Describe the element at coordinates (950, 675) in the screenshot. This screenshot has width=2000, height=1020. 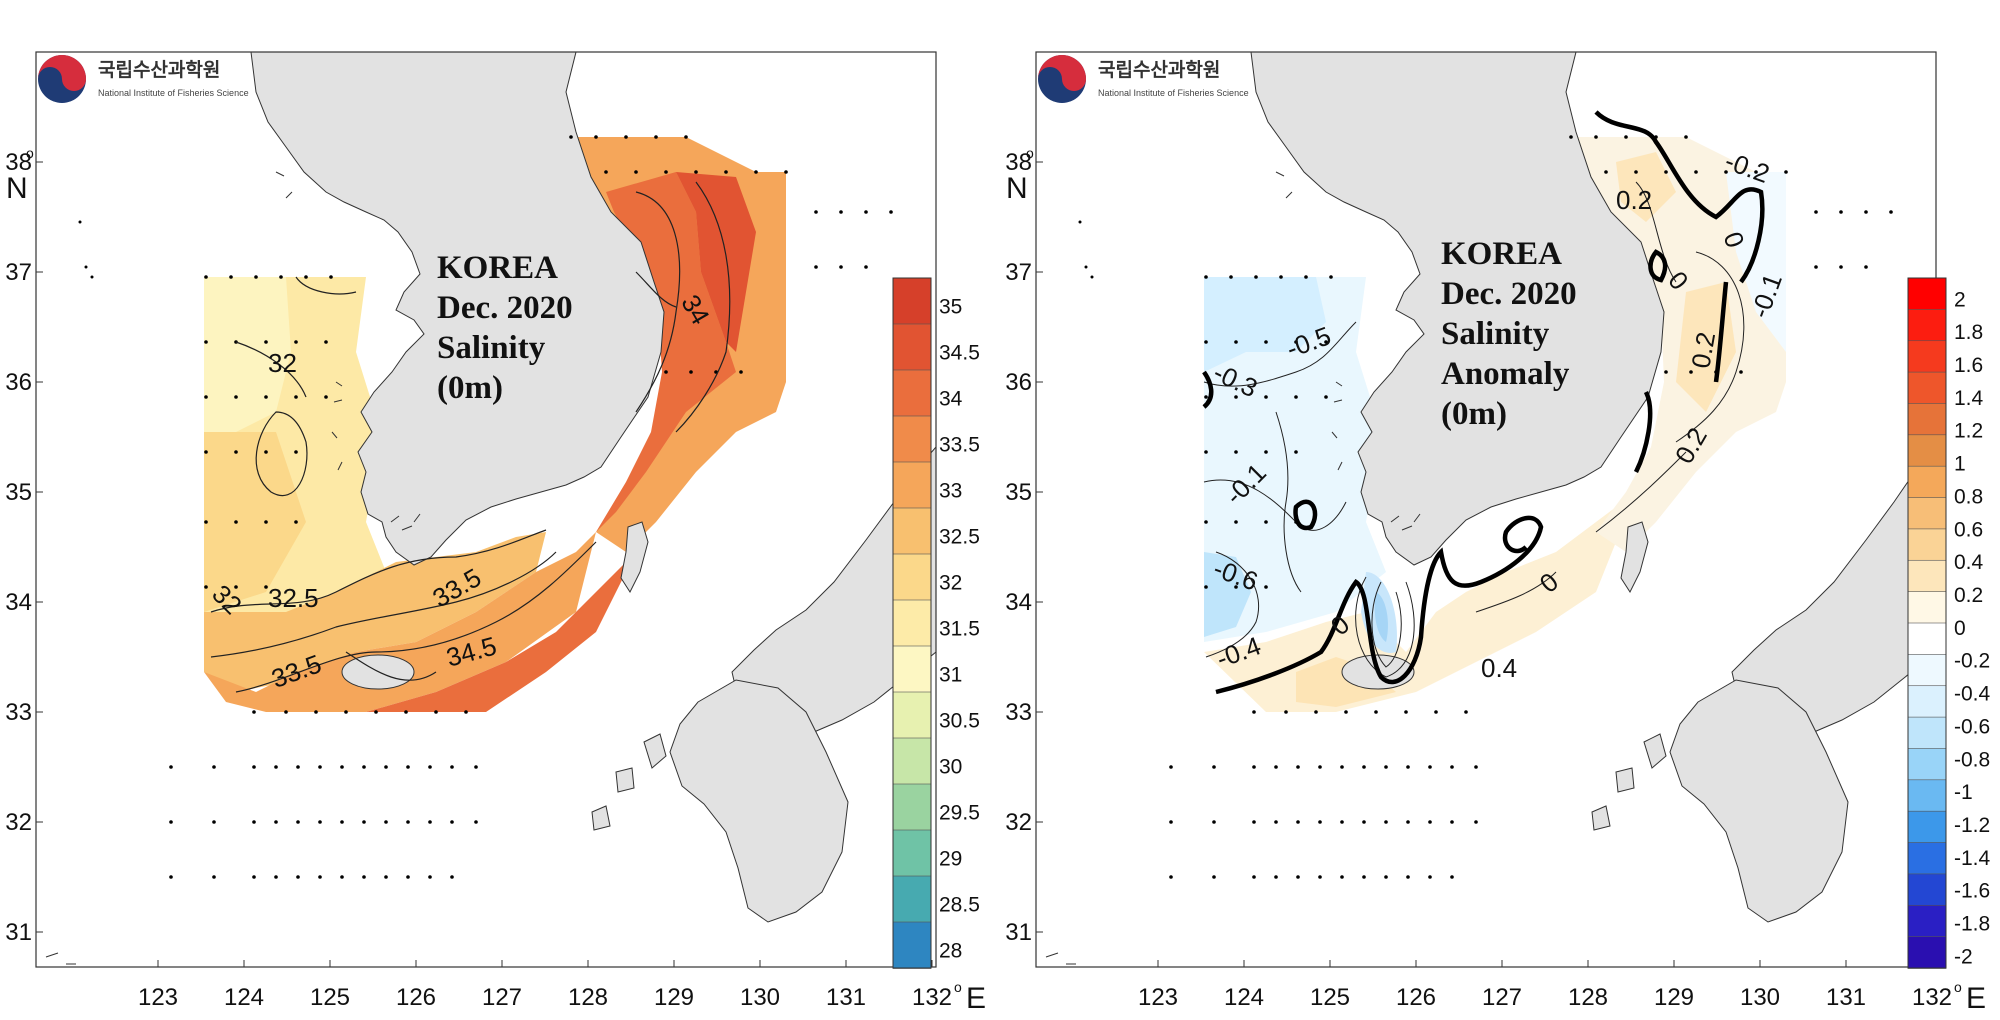
I see `colorbar-label: 31` at that location.